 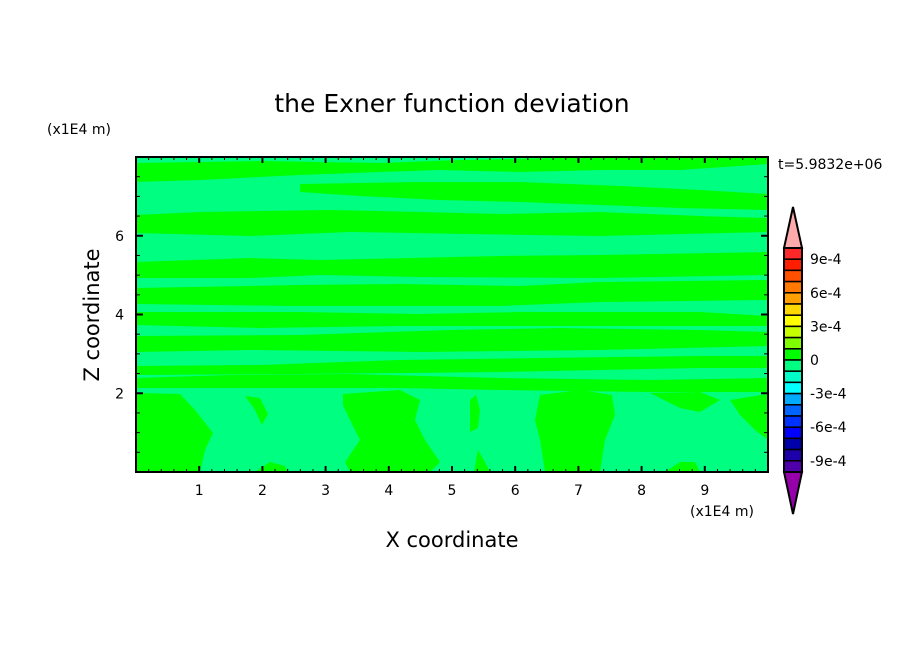 I want to click on chart-title: the Exner function deviation, so click(x=451, y=103).